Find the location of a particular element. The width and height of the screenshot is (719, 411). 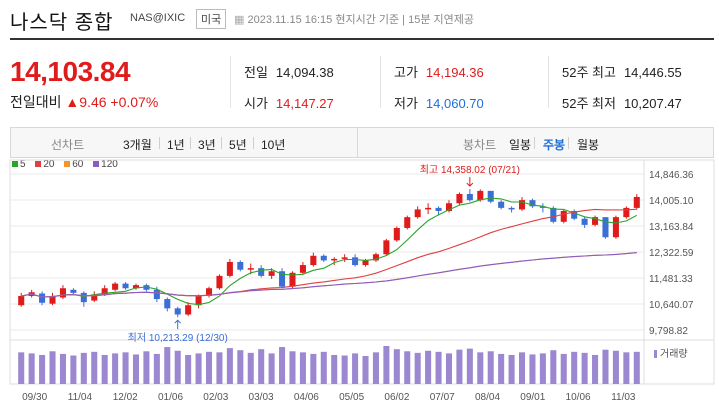

x-tick-label: 09/30 is located at coordinates (34, 397).